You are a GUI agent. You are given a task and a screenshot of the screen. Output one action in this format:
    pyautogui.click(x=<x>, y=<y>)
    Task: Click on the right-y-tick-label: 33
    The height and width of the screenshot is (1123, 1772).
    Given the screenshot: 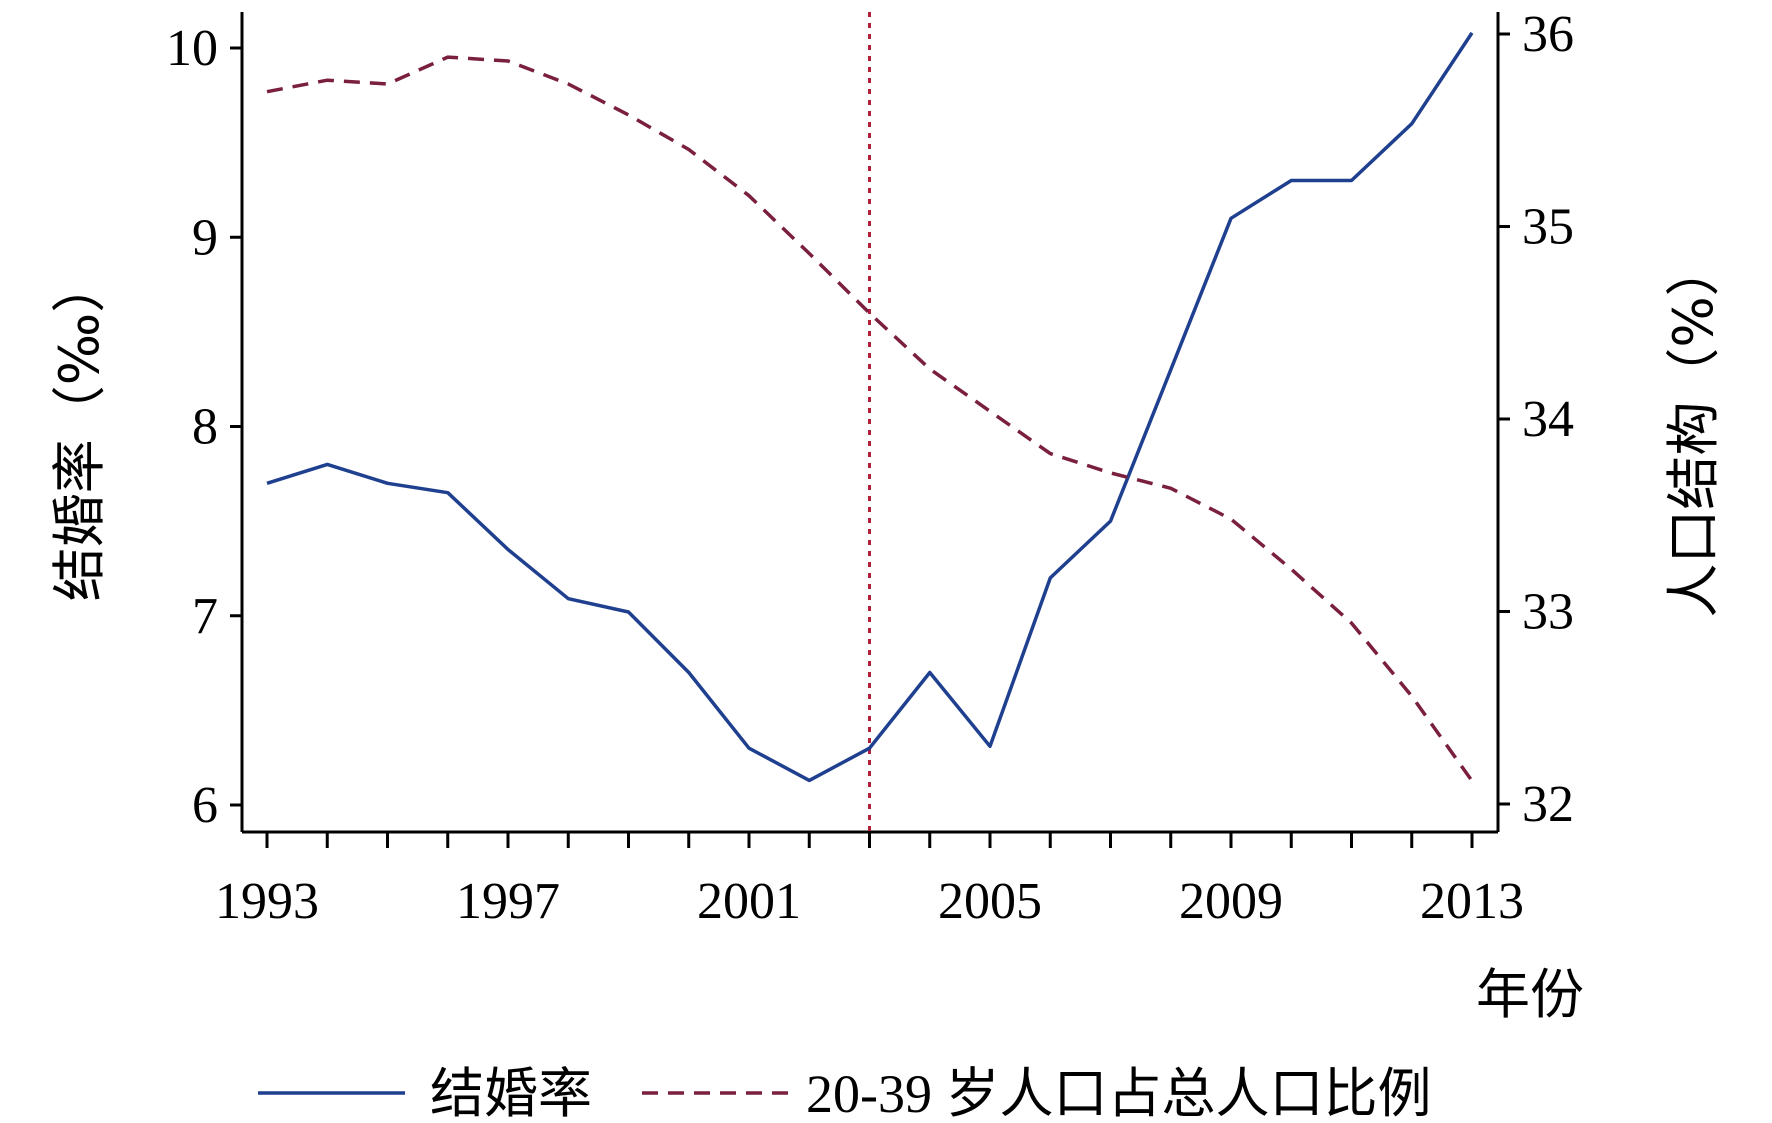 What is the action you would take?
    pyautogui.click(x=1548, y=612)
    